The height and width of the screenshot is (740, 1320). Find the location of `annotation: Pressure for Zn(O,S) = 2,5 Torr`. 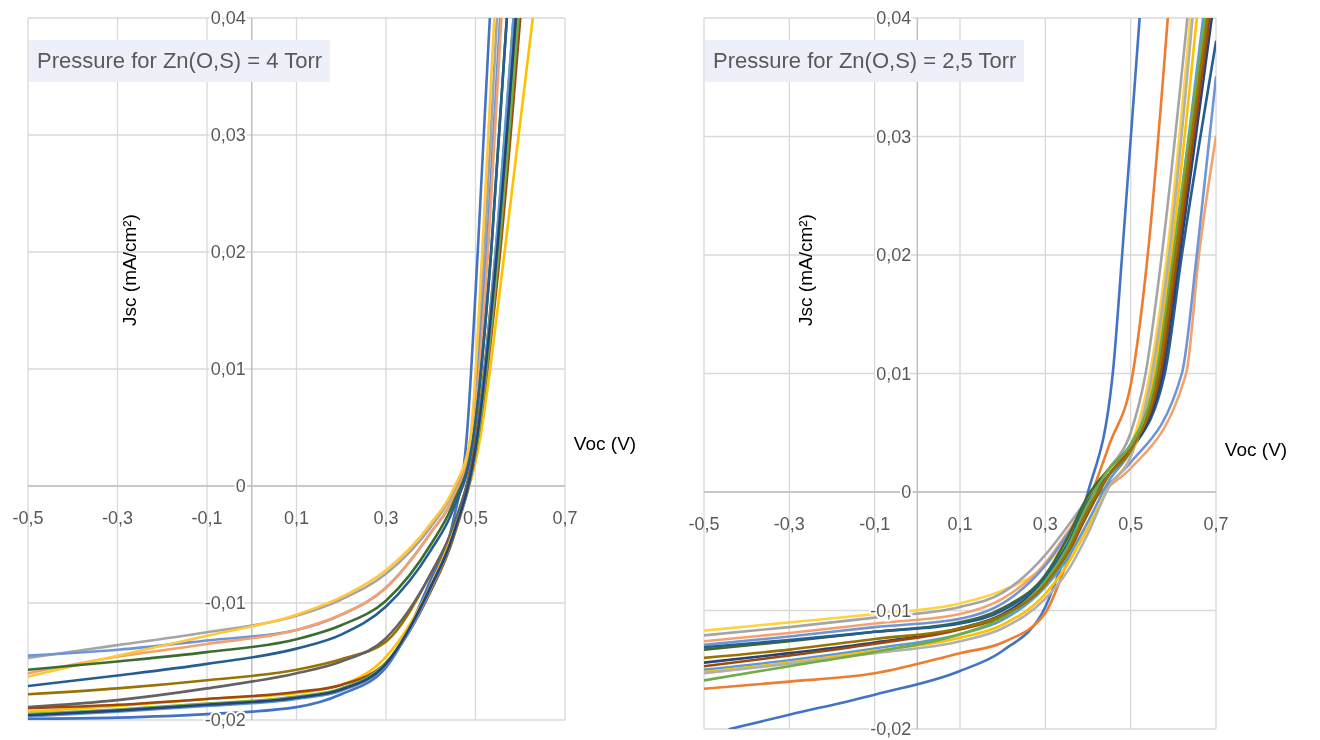

annotation: Pressure for Zn(O,S) = 2,5 Torr is located at coordinates (865, 61).